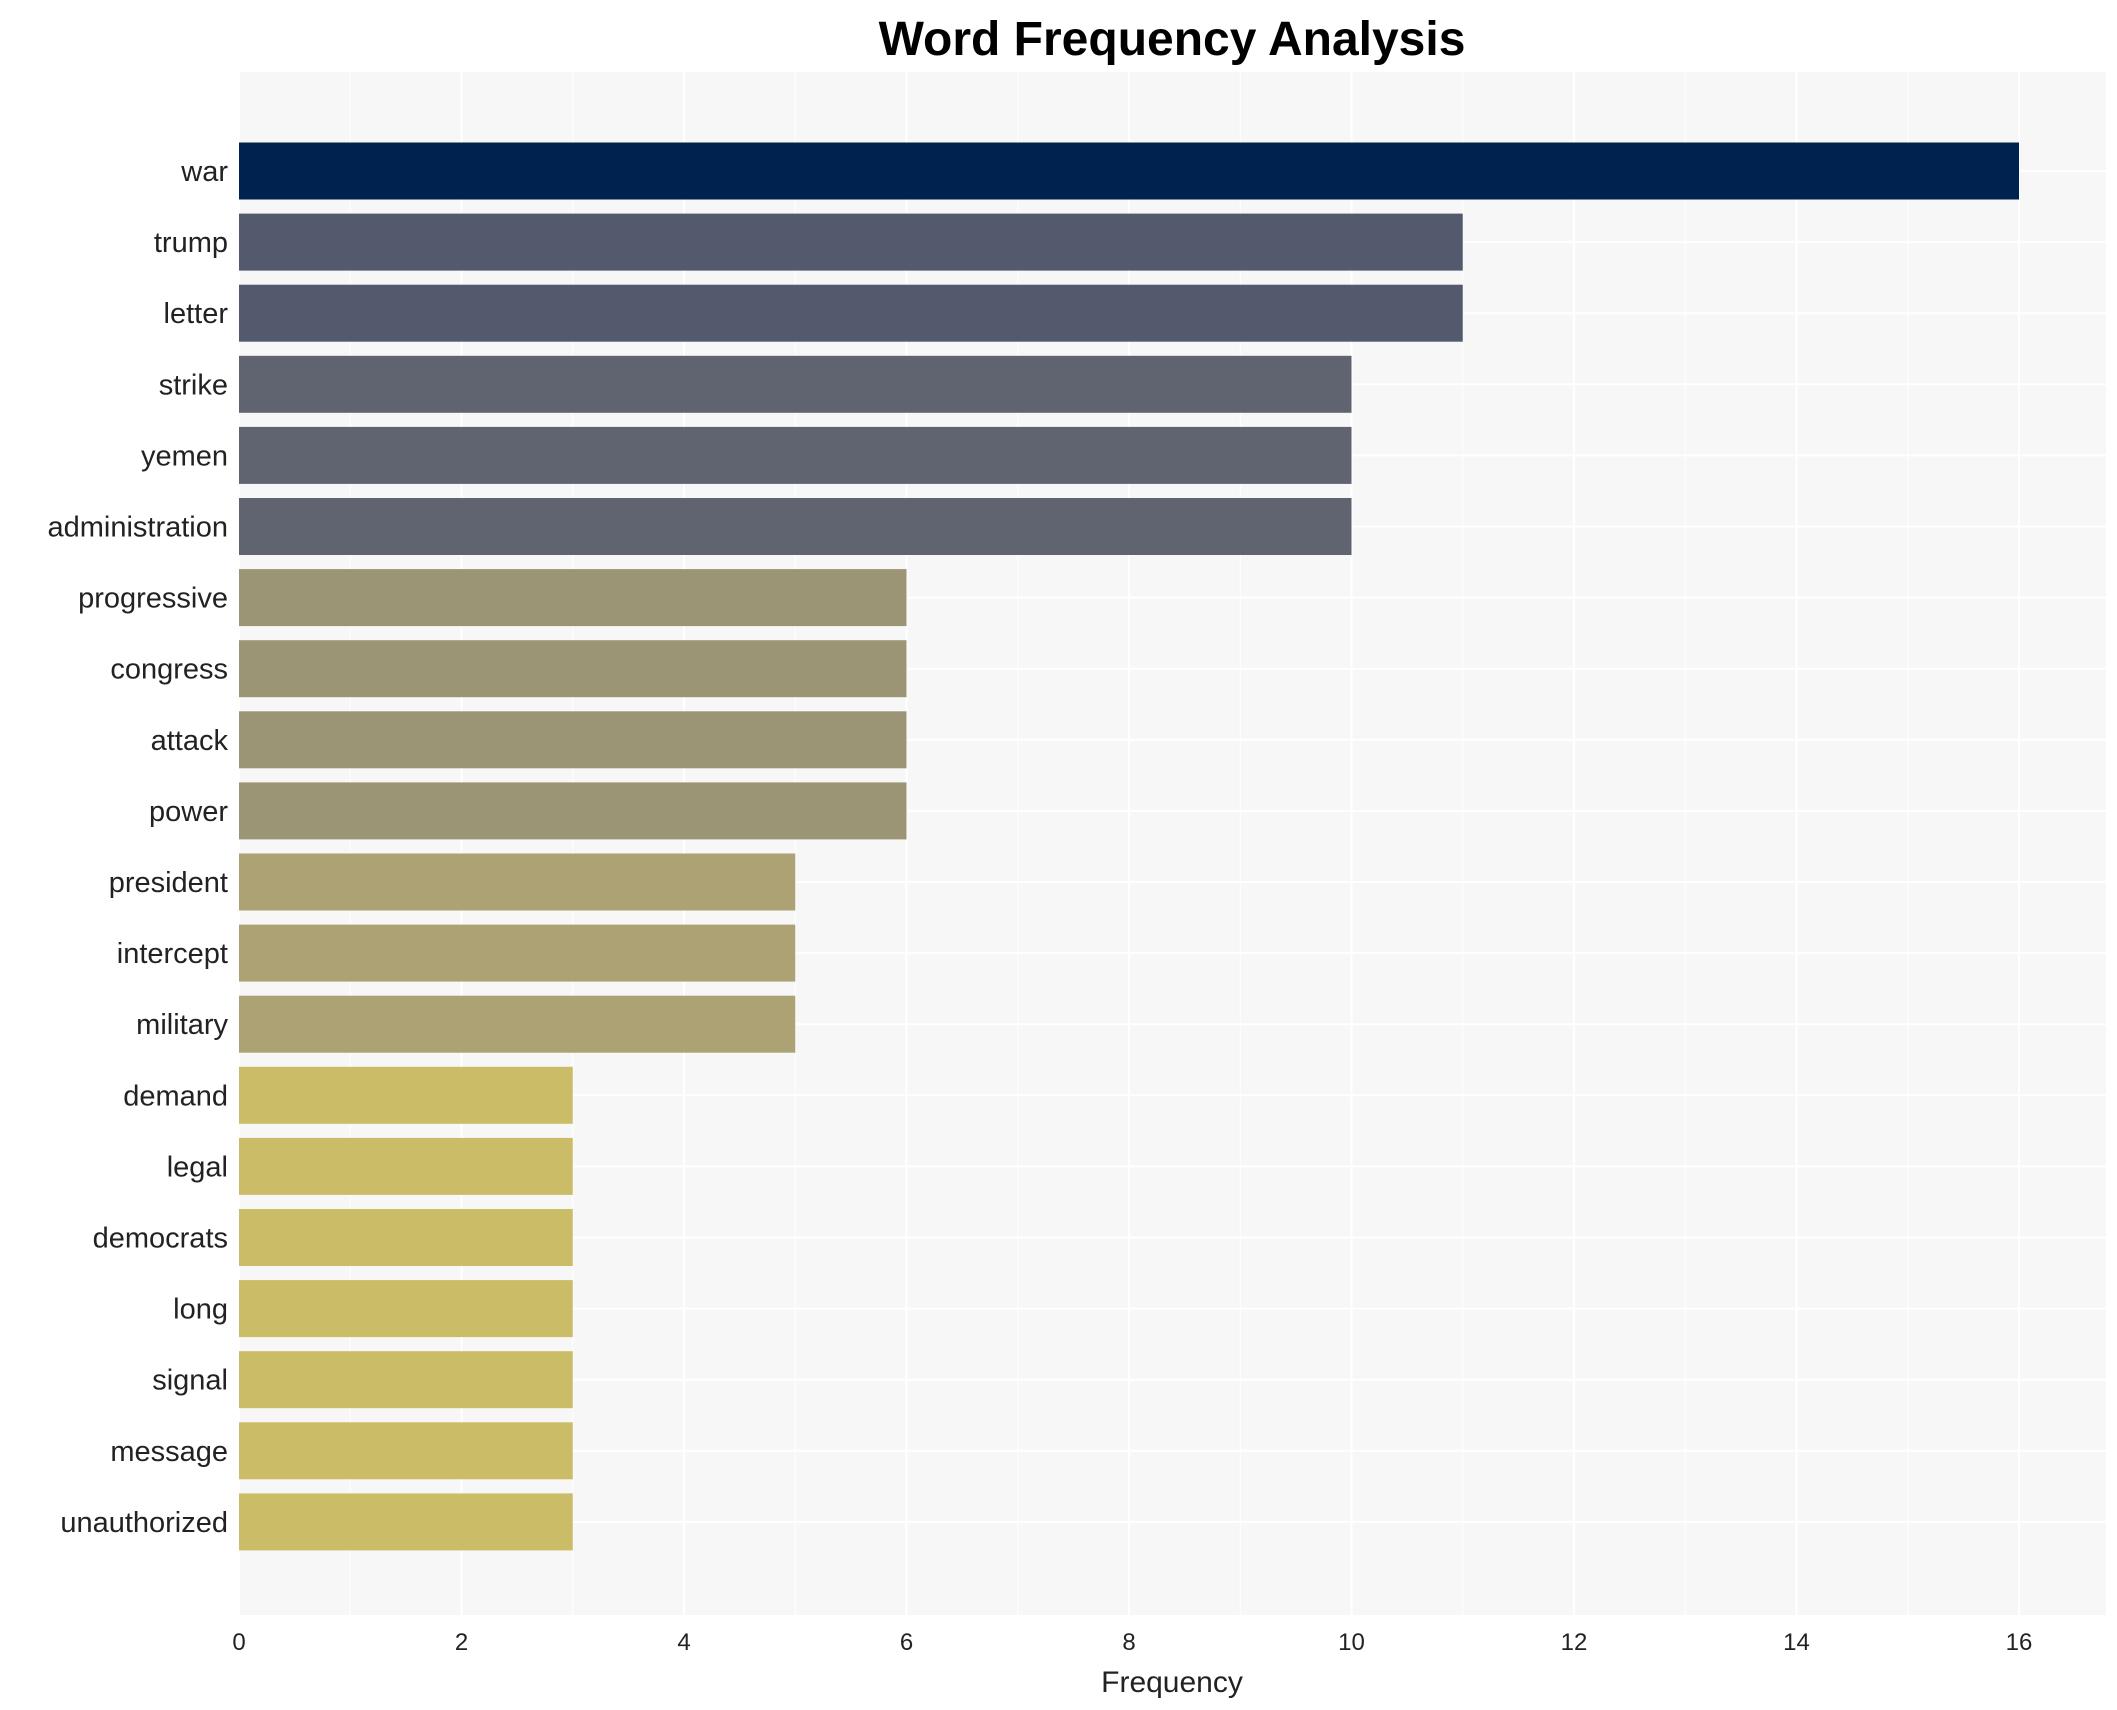 The image size is (2117, 1710). Describe the element at coordinates (573, 811) in the screenshot. I see `bar-power` at that location.